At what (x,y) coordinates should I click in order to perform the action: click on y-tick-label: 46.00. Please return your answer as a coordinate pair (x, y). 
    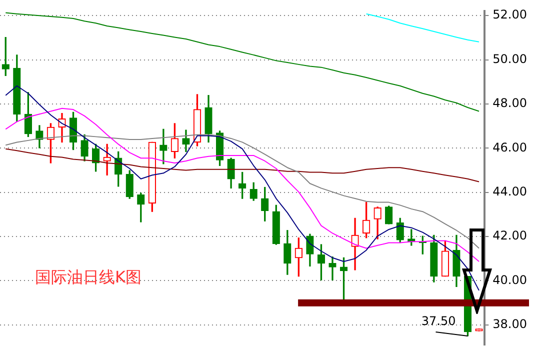
    Looking at the image, I should click on (510, 147).